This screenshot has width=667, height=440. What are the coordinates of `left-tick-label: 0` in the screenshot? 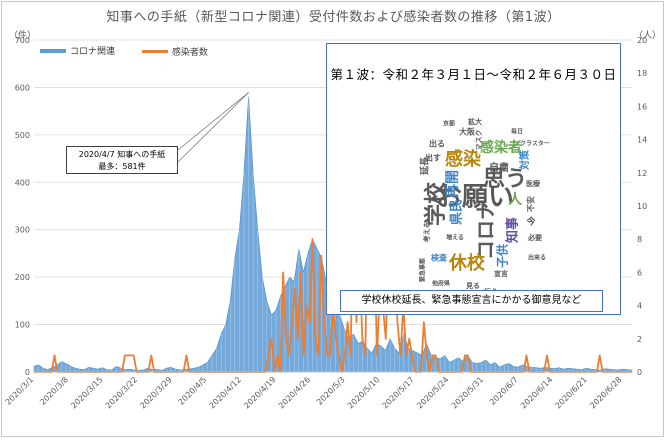 It's located at (27, 372).